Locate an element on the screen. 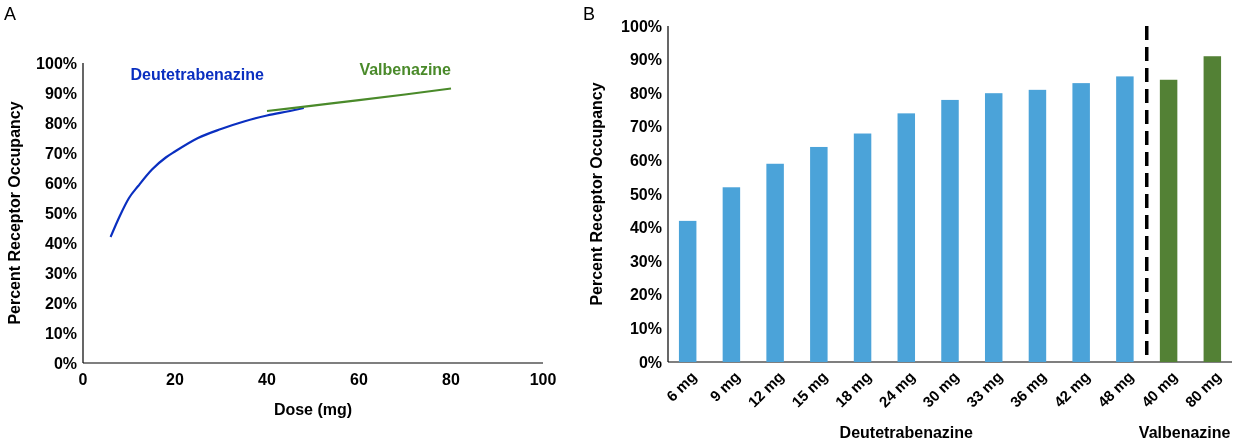  x-tick-label: 18 mg is located at coordinates (853, 389).